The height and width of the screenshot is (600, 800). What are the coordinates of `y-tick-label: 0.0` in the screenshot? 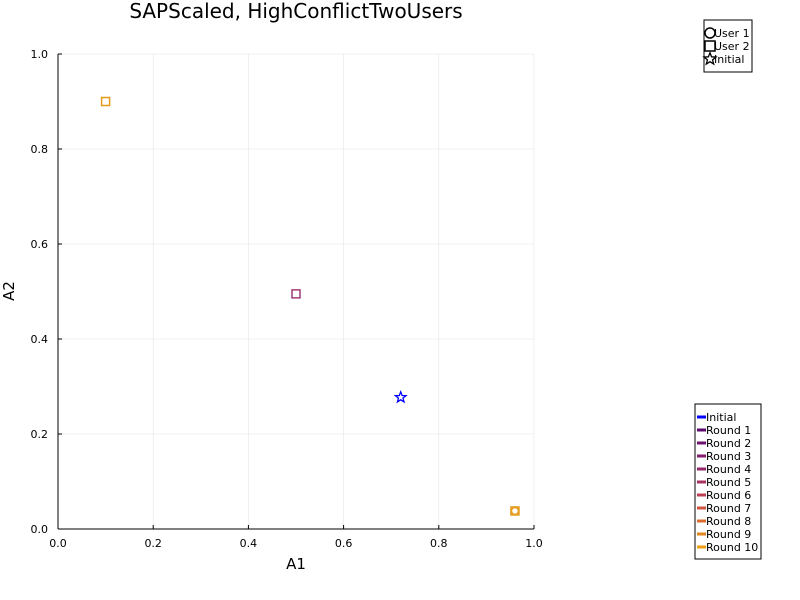 It's located at (40, 529).